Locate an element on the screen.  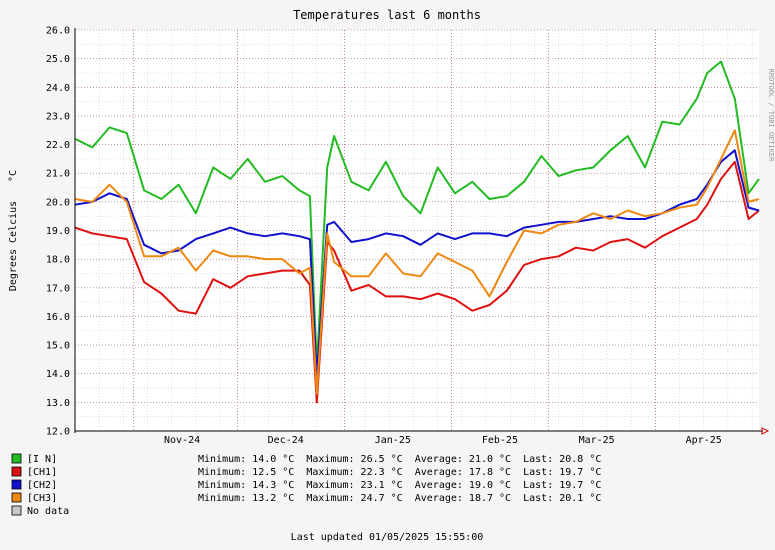
y-tick-label: 15.0 is located at coordinates (58, 346).